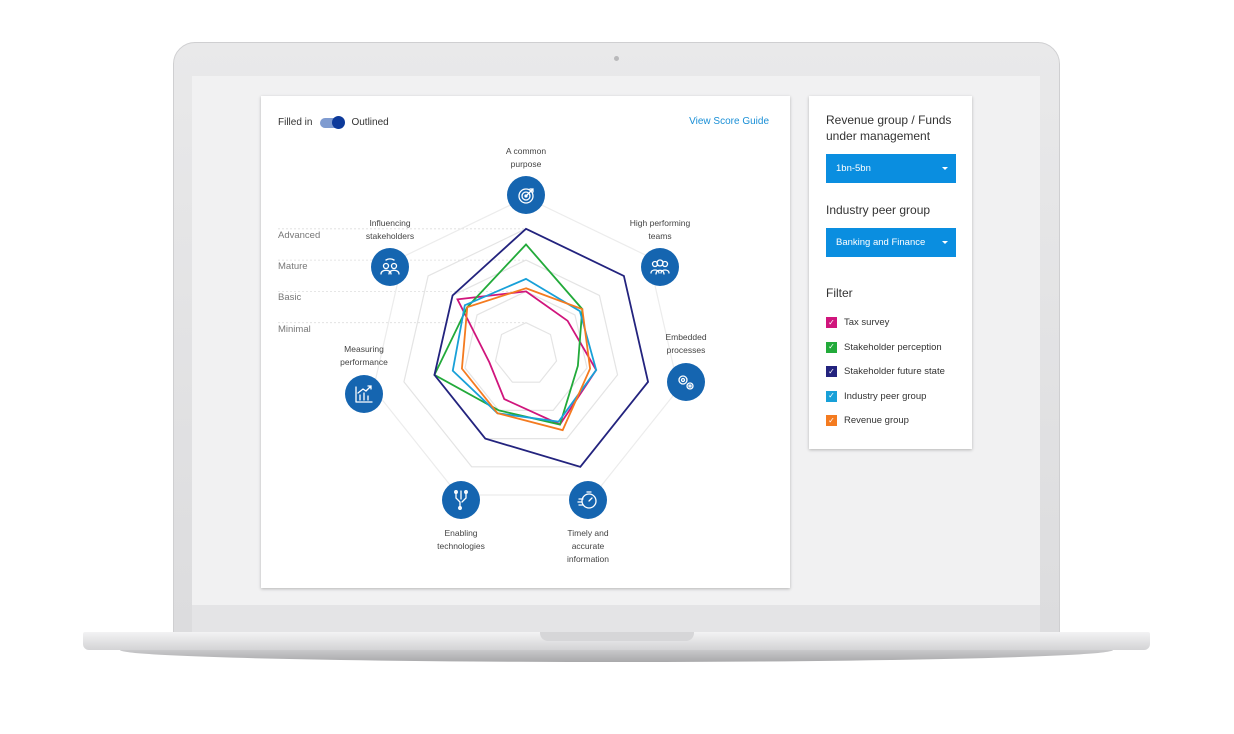 The width and height of the screenshot is (1234, 734). I want to click on revenue-group-value: 1bn-5bn, so click(853, 168).